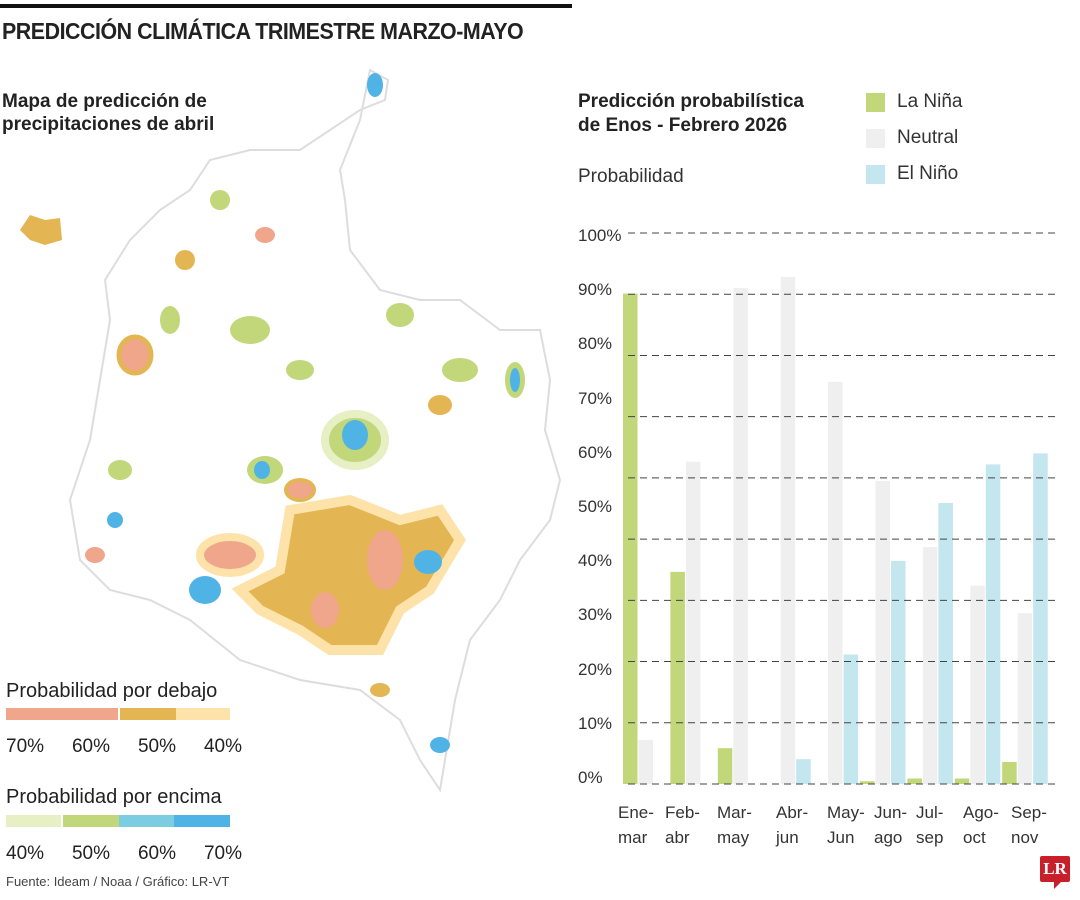  I want to click on x-tick-line2: nov, so click(1025, 837).